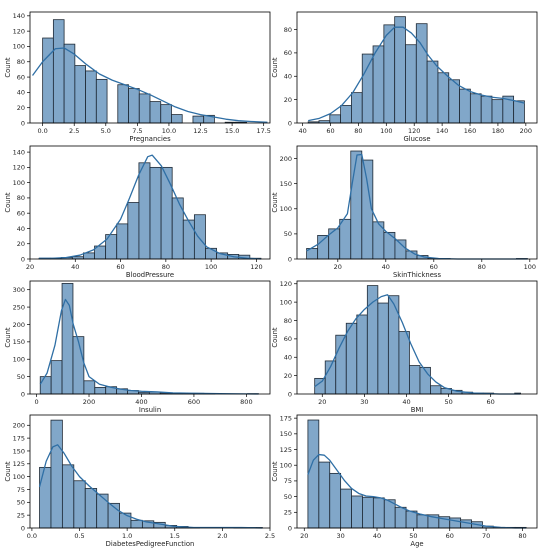  What do you see at coordinates (19, 290) in the screenshot?
I see `y-tick-label-insulin-6: 300` at bounding box center [19, 290].